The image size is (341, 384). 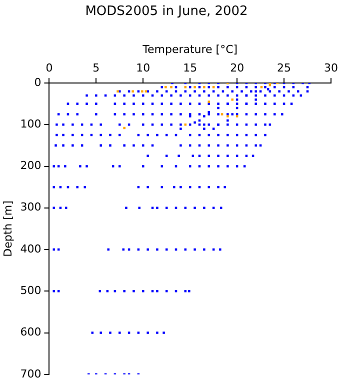 I want to click on x-axis-title: Temperature [°C], so click(x=190, y=49).